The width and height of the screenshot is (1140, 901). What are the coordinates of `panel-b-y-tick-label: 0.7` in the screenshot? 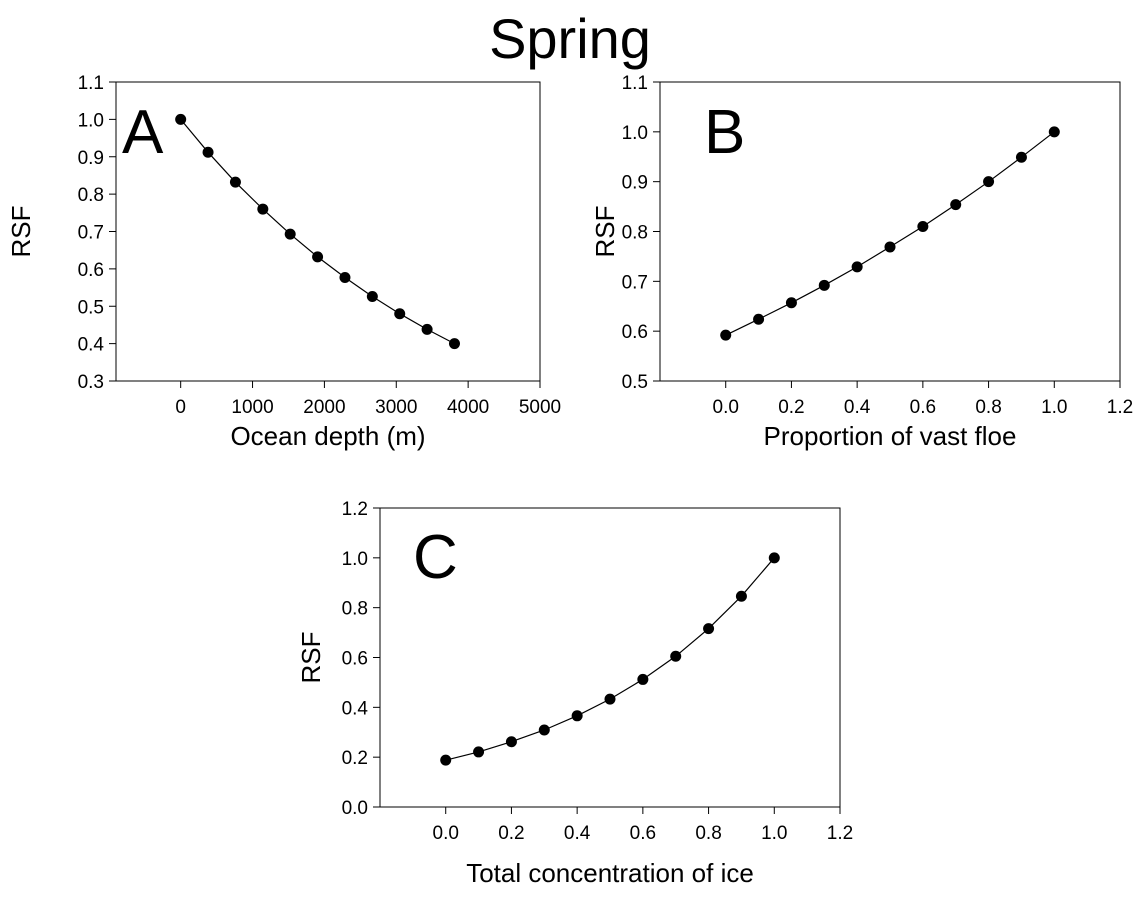 It's located at (635, 282).